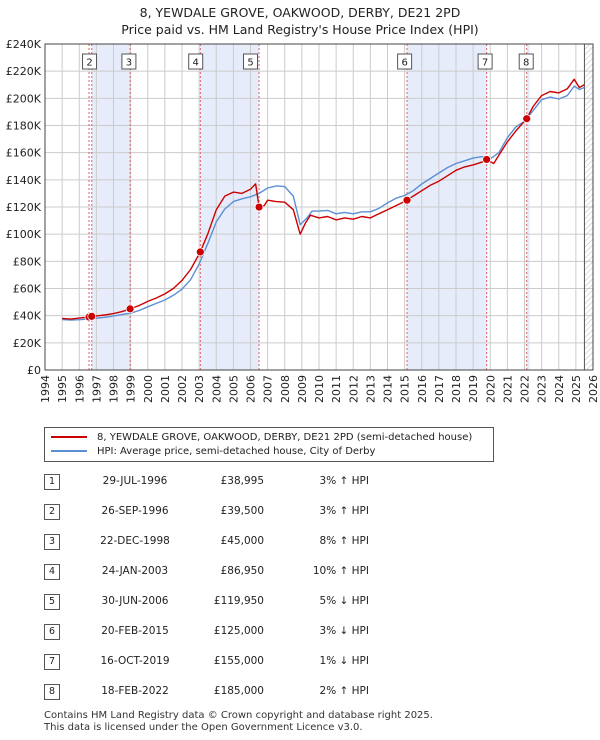 This screenshot has width=600, height=740. What do you see at coordinates (344, 691) in the screenshot?
I see `sale-hpi-change: 2% ↑ HPI` at bounding box center [344, 691].